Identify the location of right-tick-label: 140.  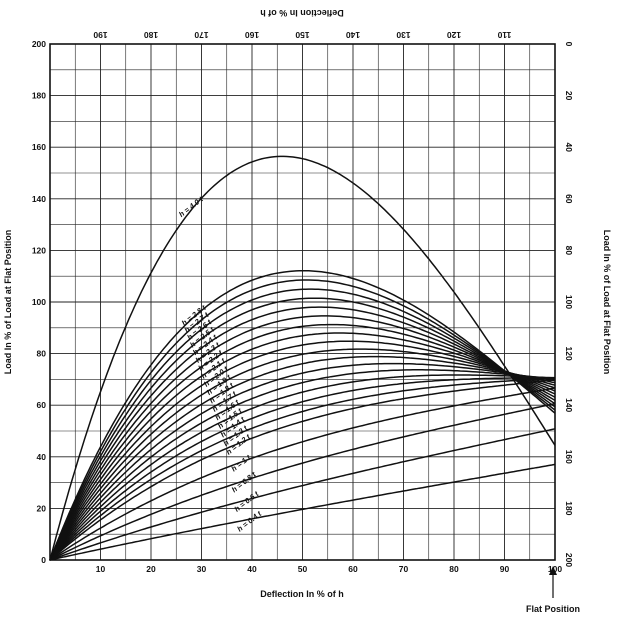
(569, 405).